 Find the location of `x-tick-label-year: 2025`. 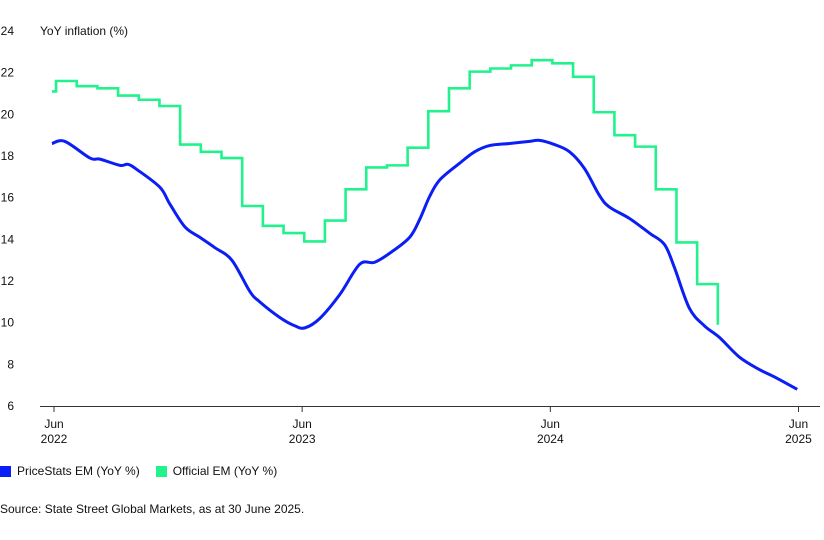

x-tick-label-year: 2025 is located at coordinates (798, 439).